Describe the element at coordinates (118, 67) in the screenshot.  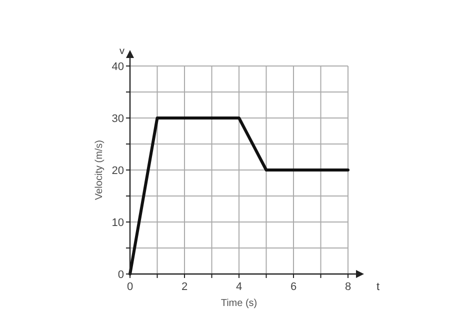
I see `y-tick-label: 40` at that location.